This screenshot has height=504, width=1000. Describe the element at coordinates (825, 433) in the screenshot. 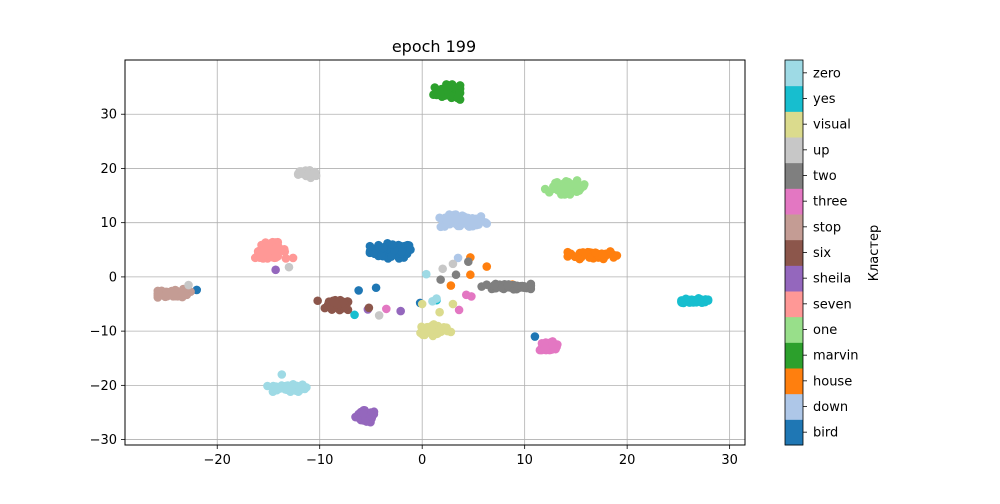

I see `colorbar-tick-label: bird` at that location.